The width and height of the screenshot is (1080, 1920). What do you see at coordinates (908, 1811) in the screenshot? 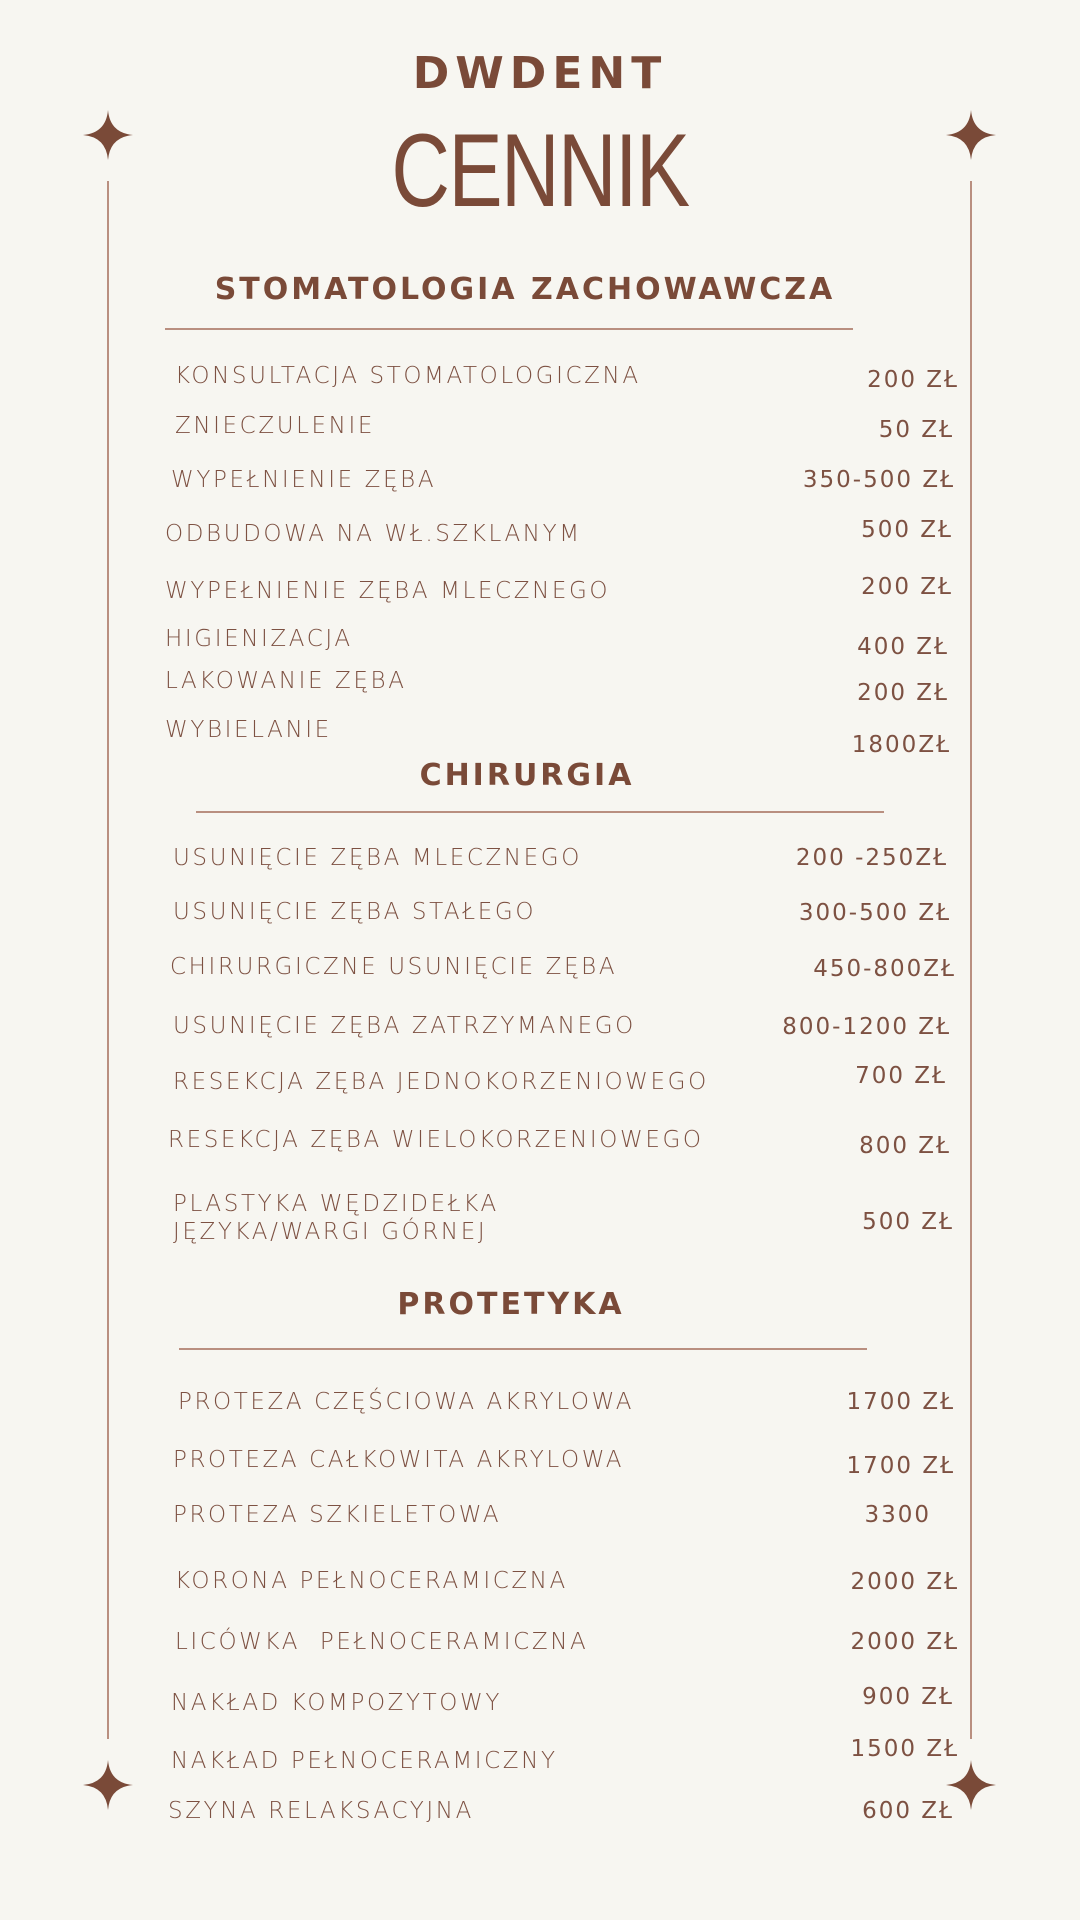
I see `service-price: 600 ZŁ` at bounding box center [908, 1811].